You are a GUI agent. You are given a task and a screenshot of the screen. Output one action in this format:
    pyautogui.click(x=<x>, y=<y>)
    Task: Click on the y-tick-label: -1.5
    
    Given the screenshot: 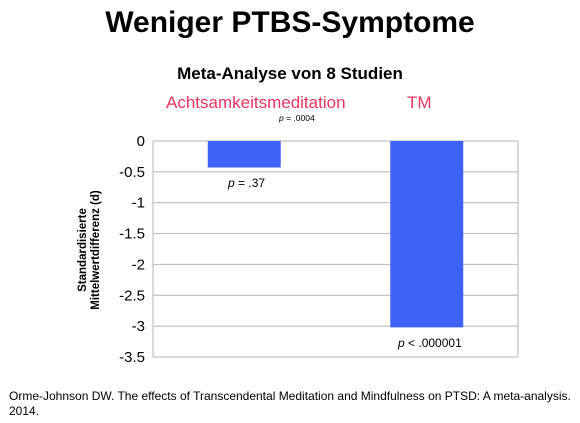 What is the action you would take?
    pyautogui.click(x=132, y=234)
    